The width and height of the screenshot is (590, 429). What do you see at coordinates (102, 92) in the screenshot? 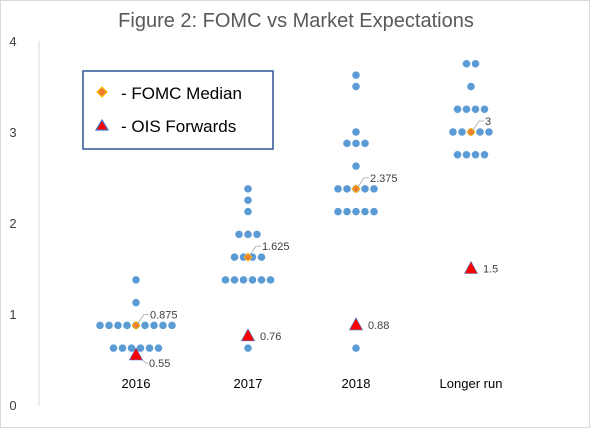
I see `legend-diamond-icon` at bounding box center [102, 92].